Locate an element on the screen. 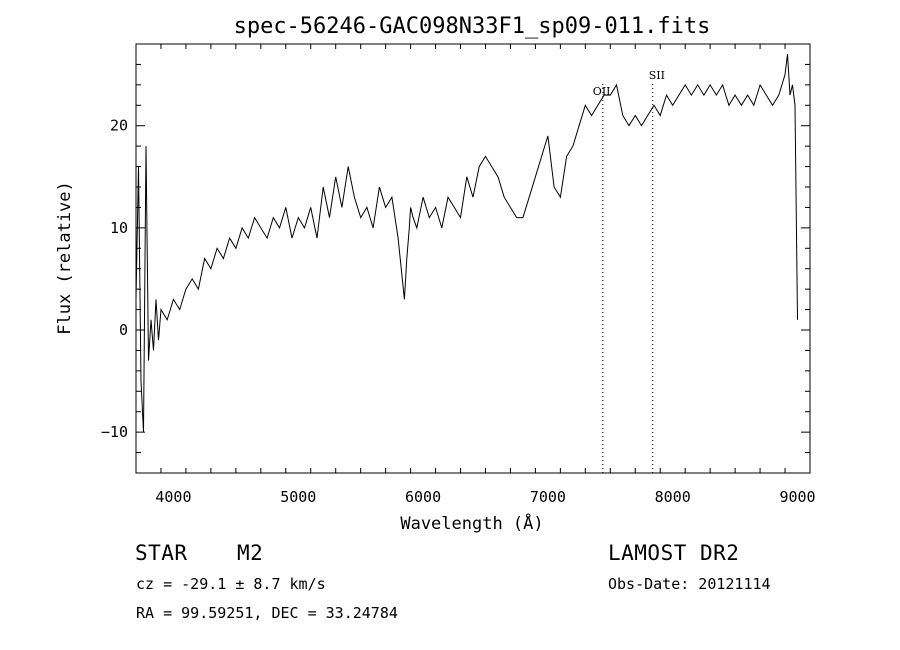 The width and height of the screenshot is (900, 650). x-tick-label: 5000 is located at coordinates (298, 497).